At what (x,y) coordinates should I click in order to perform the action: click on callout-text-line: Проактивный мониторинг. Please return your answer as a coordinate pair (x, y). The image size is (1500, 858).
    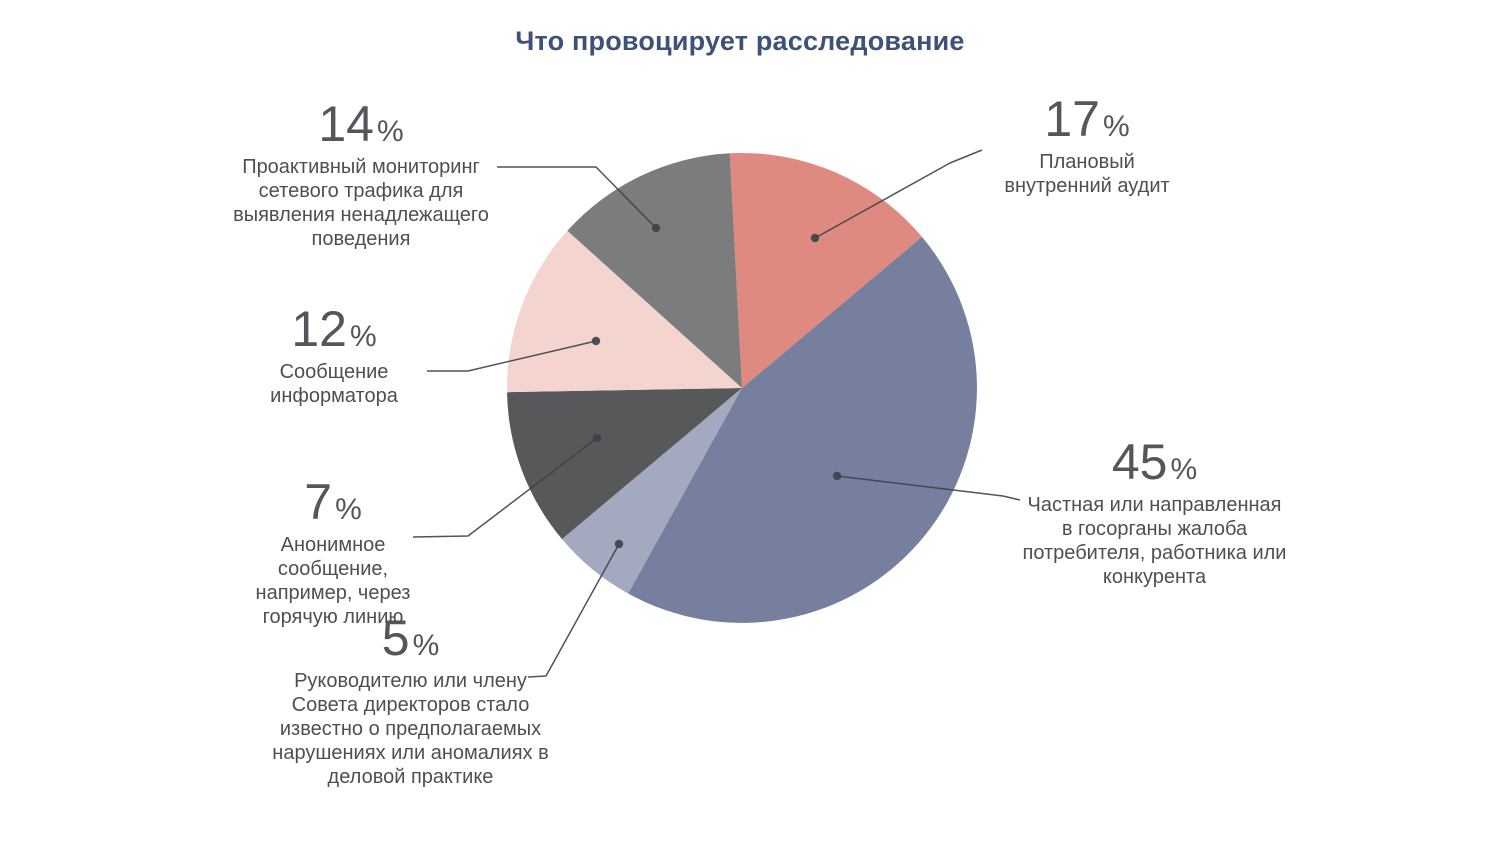
    Looking at the image, I should click on (361, 167).